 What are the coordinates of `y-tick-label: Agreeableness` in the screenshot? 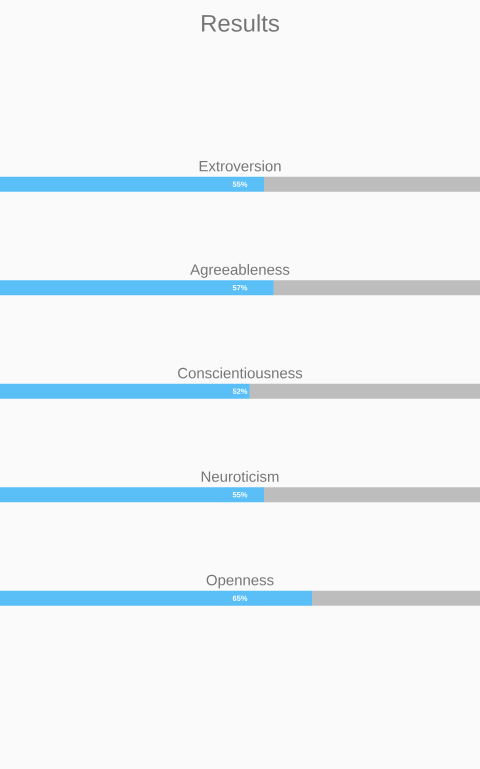 It's located at (240, 271).